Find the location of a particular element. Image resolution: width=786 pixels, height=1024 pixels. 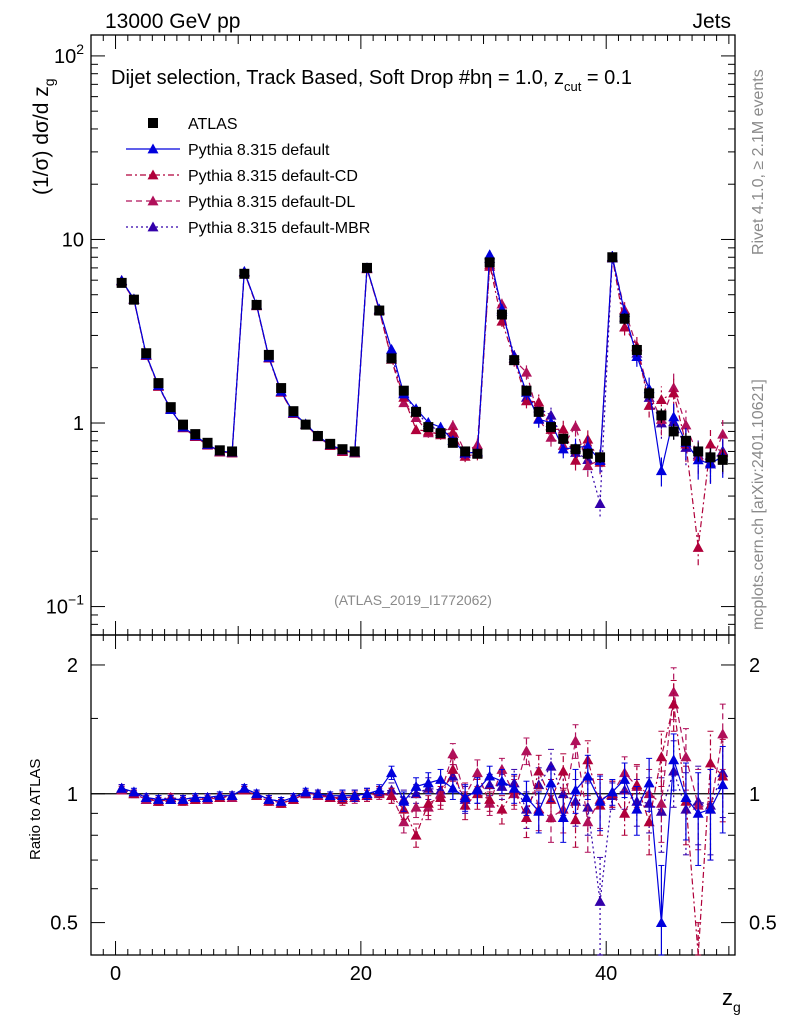

legend-marker-cd is located at coordinates (153, 174).